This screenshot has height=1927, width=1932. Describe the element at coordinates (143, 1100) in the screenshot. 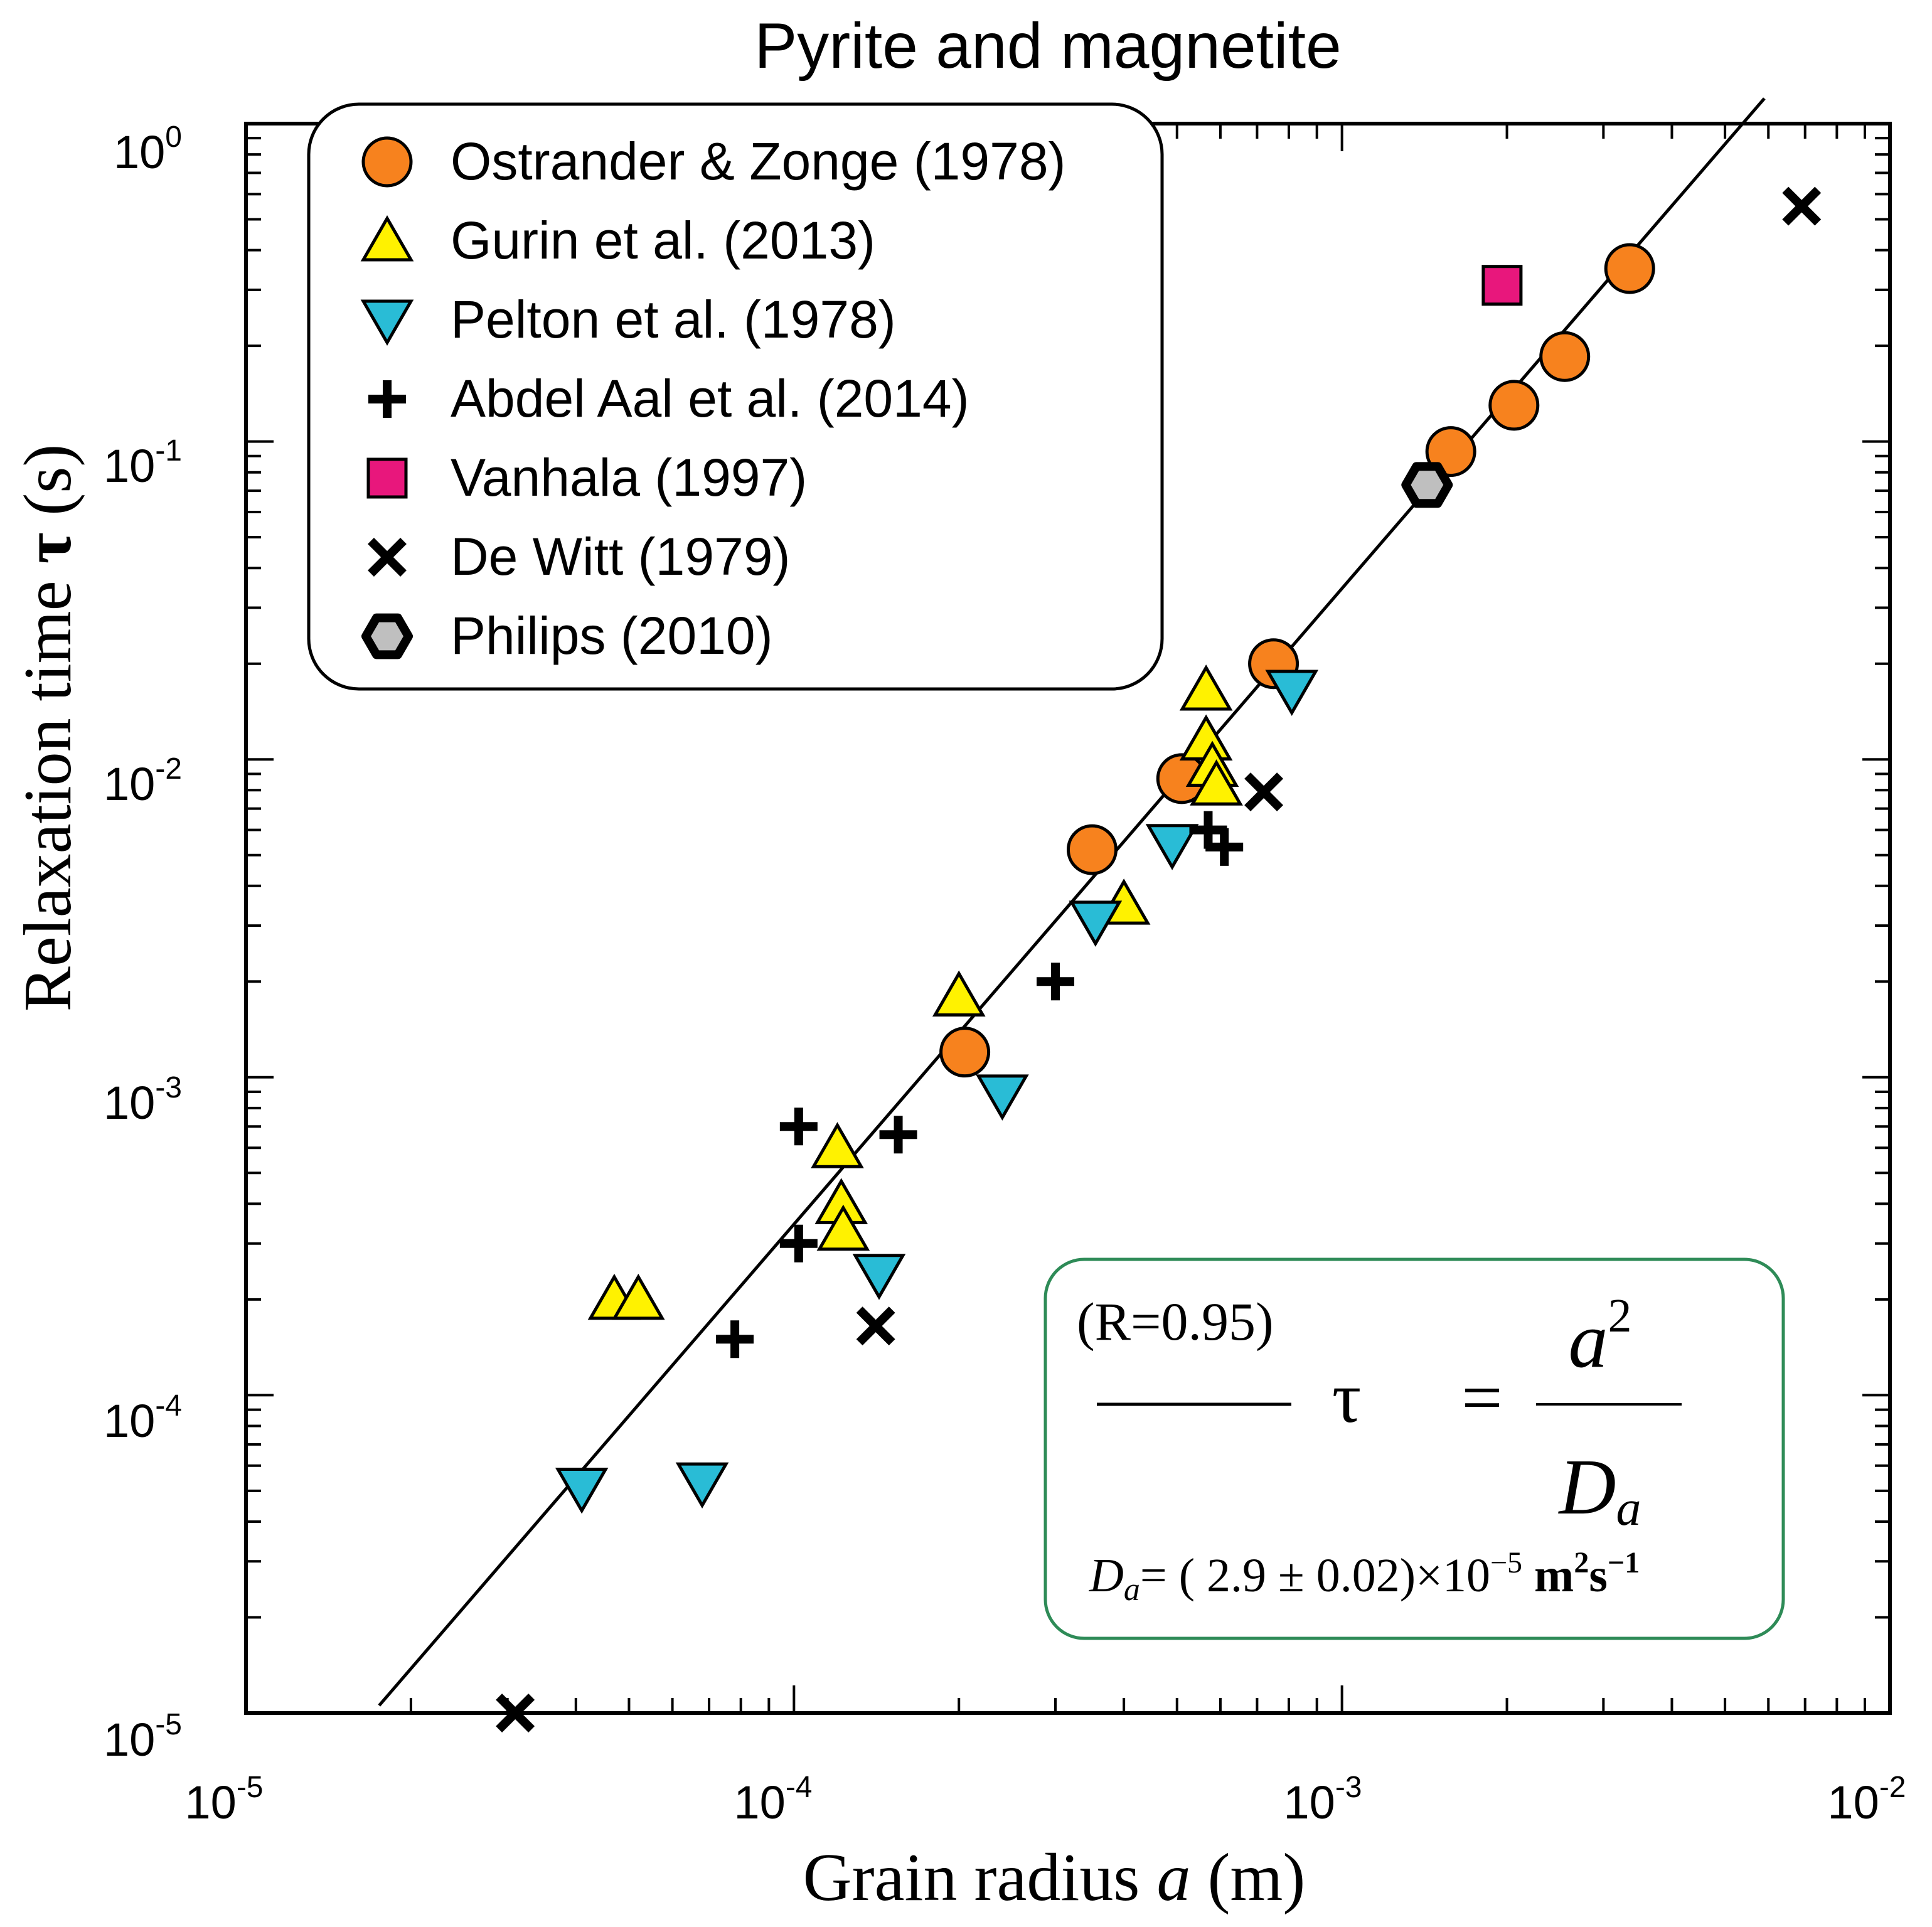

I see `y-tick-label: 10⁻³` at that location.